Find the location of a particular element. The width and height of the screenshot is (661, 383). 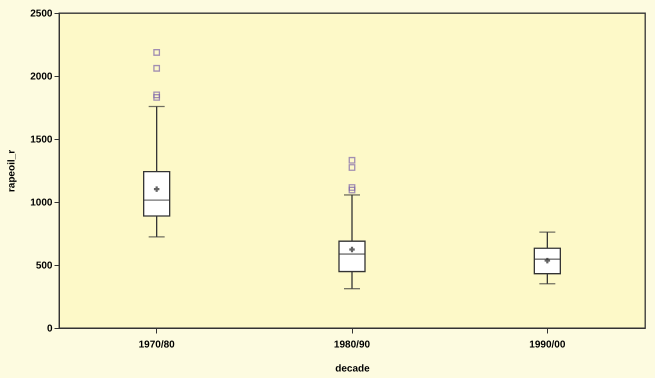

y-tick-label: 0 is located at coordinates (49, 329).